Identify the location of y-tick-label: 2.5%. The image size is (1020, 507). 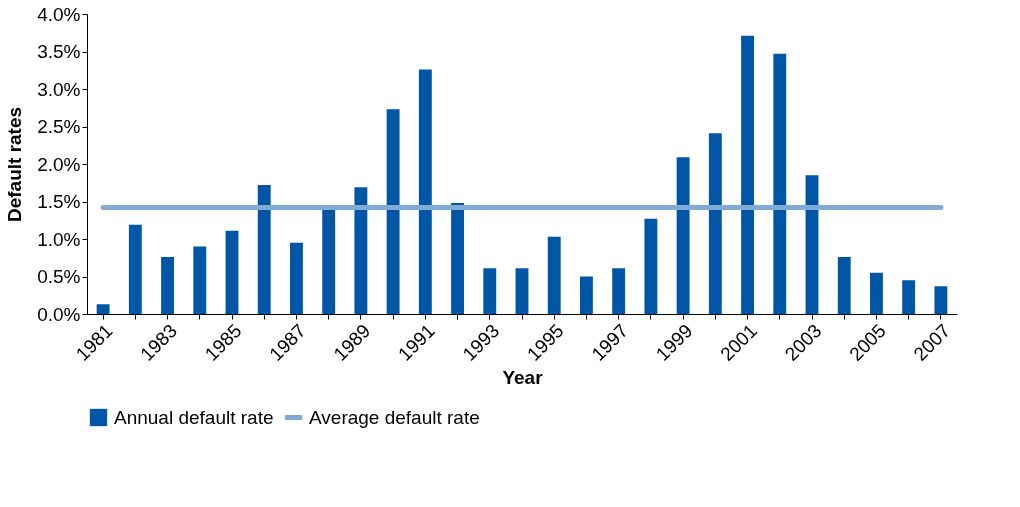
(59, 126).